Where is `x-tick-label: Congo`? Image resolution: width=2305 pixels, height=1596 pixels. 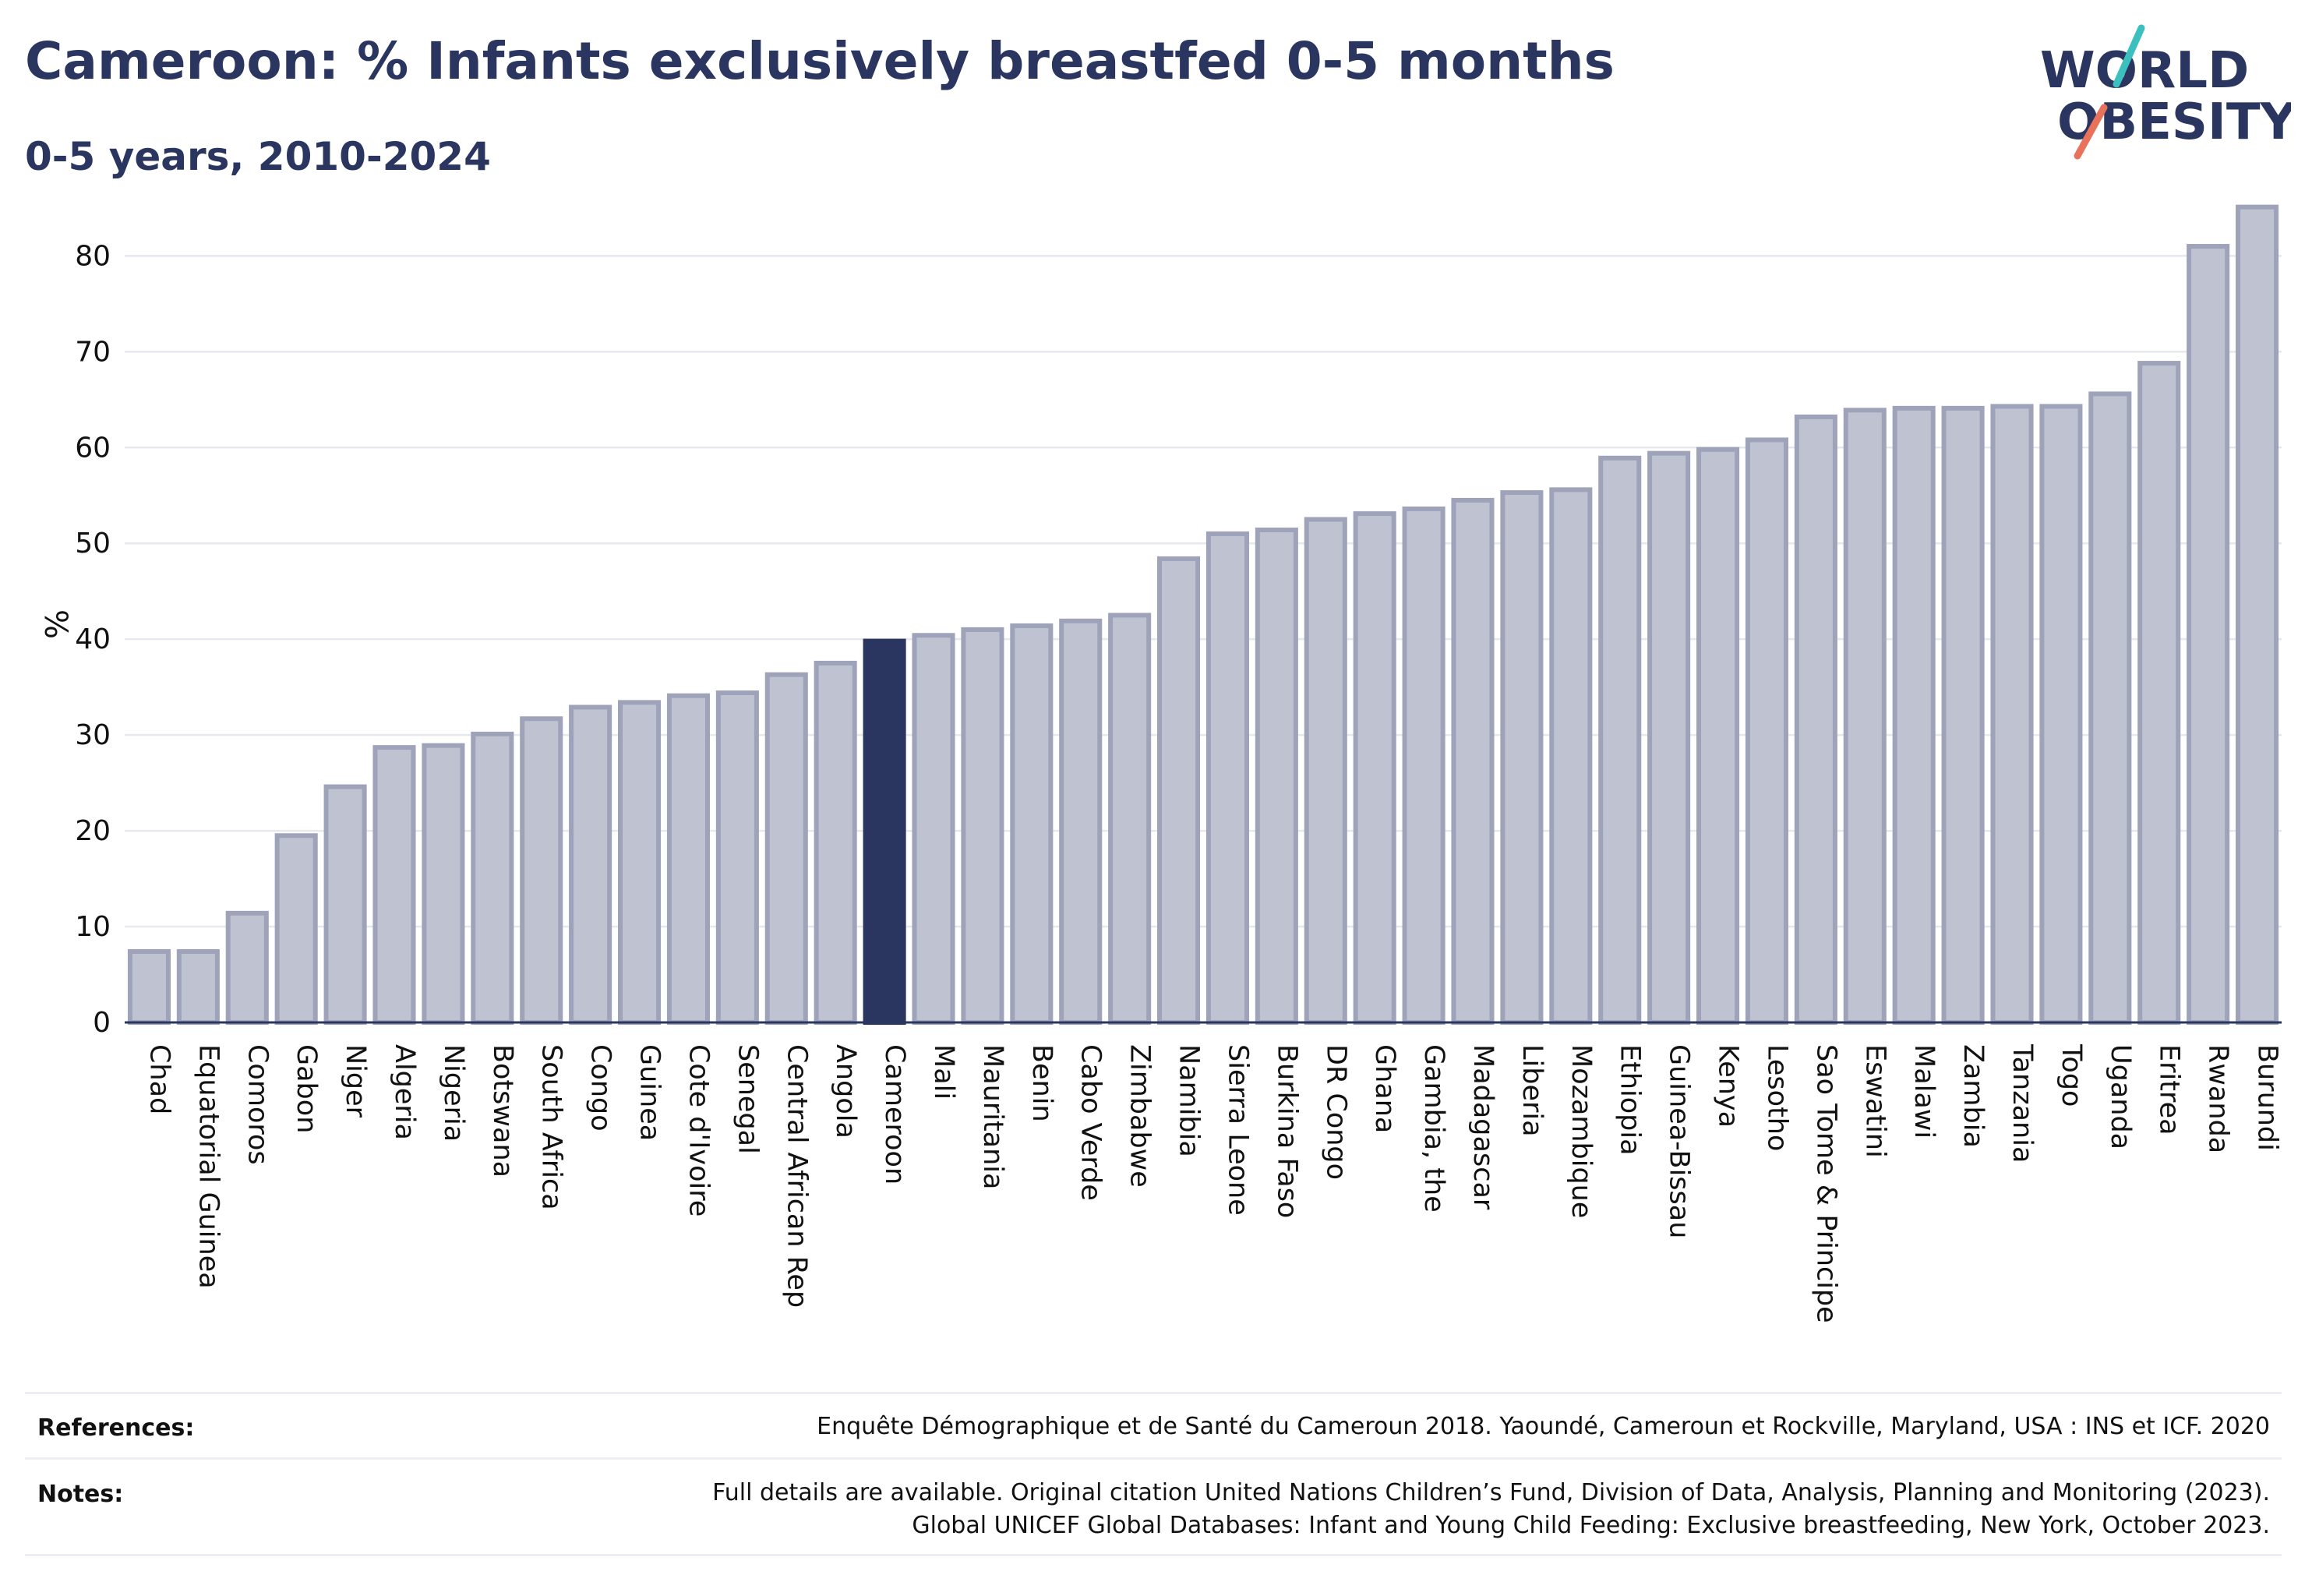 x-tick-label: Congo is located at coordinates (600, 1088).